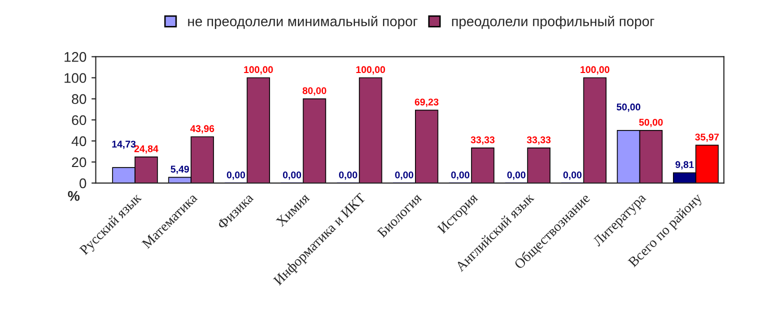  I want to click on data-label: 43,96, so click(202, 129).